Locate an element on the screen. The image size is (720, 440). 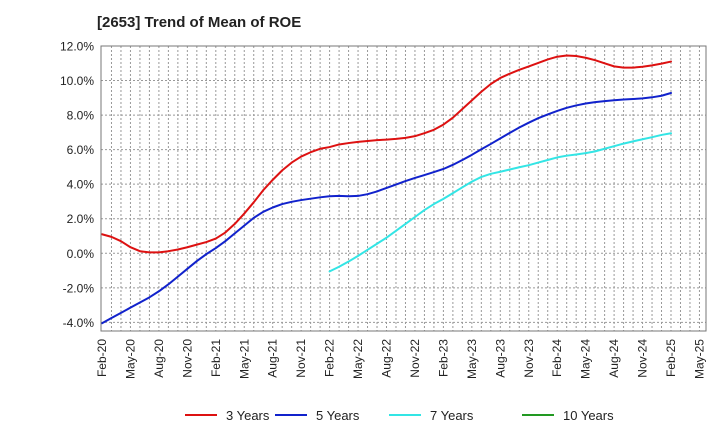
x-tick-label: Aug-20 is located at coordinates (159, 358).